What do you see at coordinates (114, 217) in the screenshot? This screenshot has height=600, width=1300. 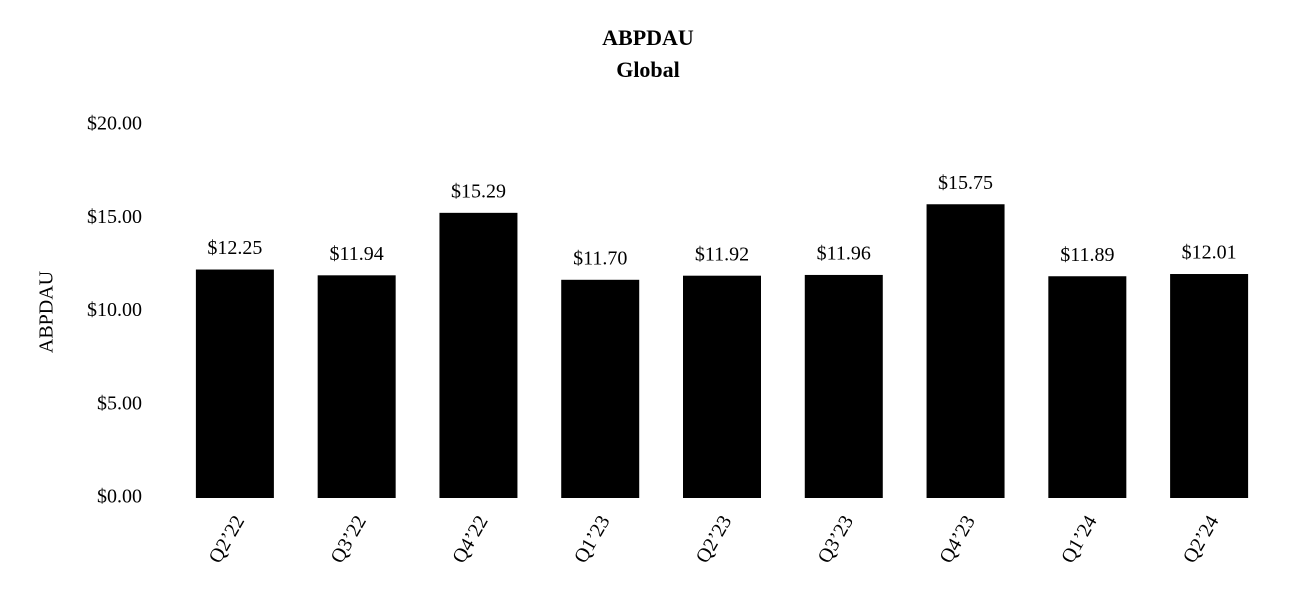 I see `y-tick-label: $15.00` at bounding box center [114, 217].